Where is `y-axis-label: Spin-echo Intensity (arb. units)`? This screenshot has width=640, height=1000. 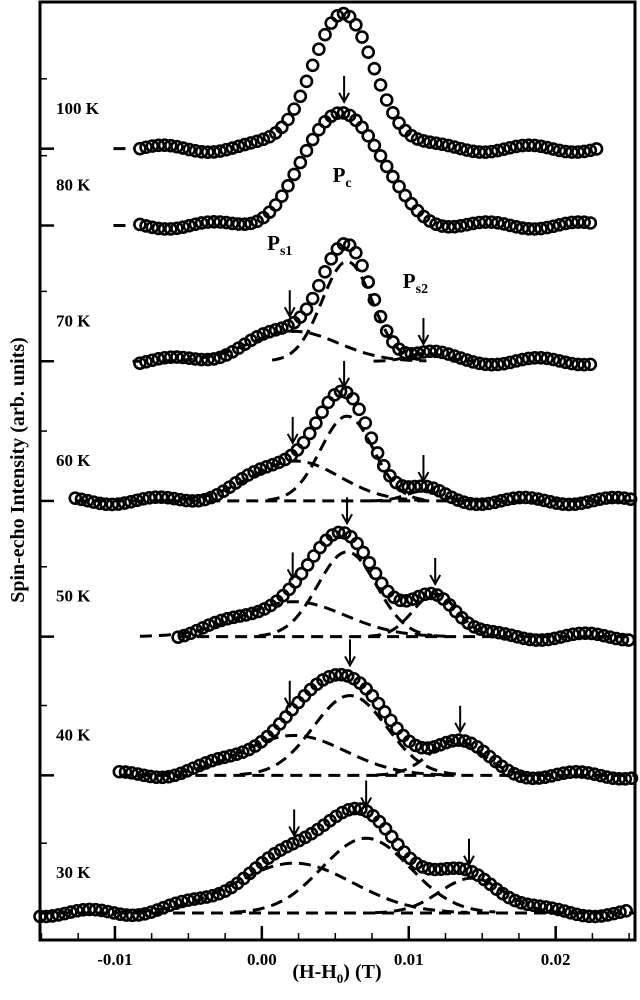
y-axis-label: Spin-echo Intensity (arb. units) is located at coordinates (18, 470).